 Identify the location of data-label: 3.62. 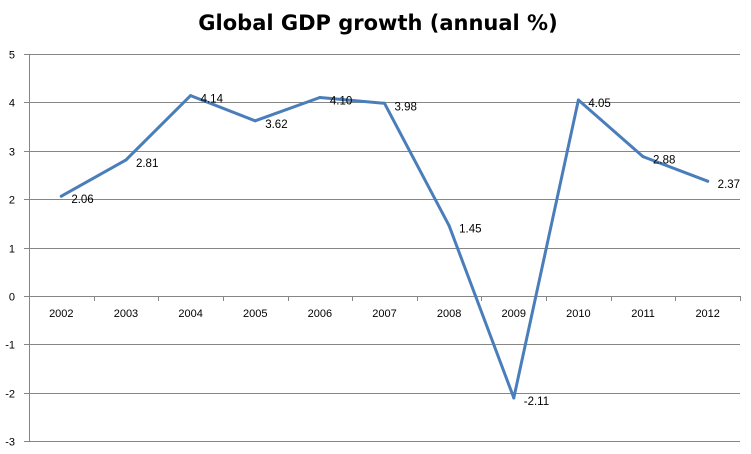
(276, 125).